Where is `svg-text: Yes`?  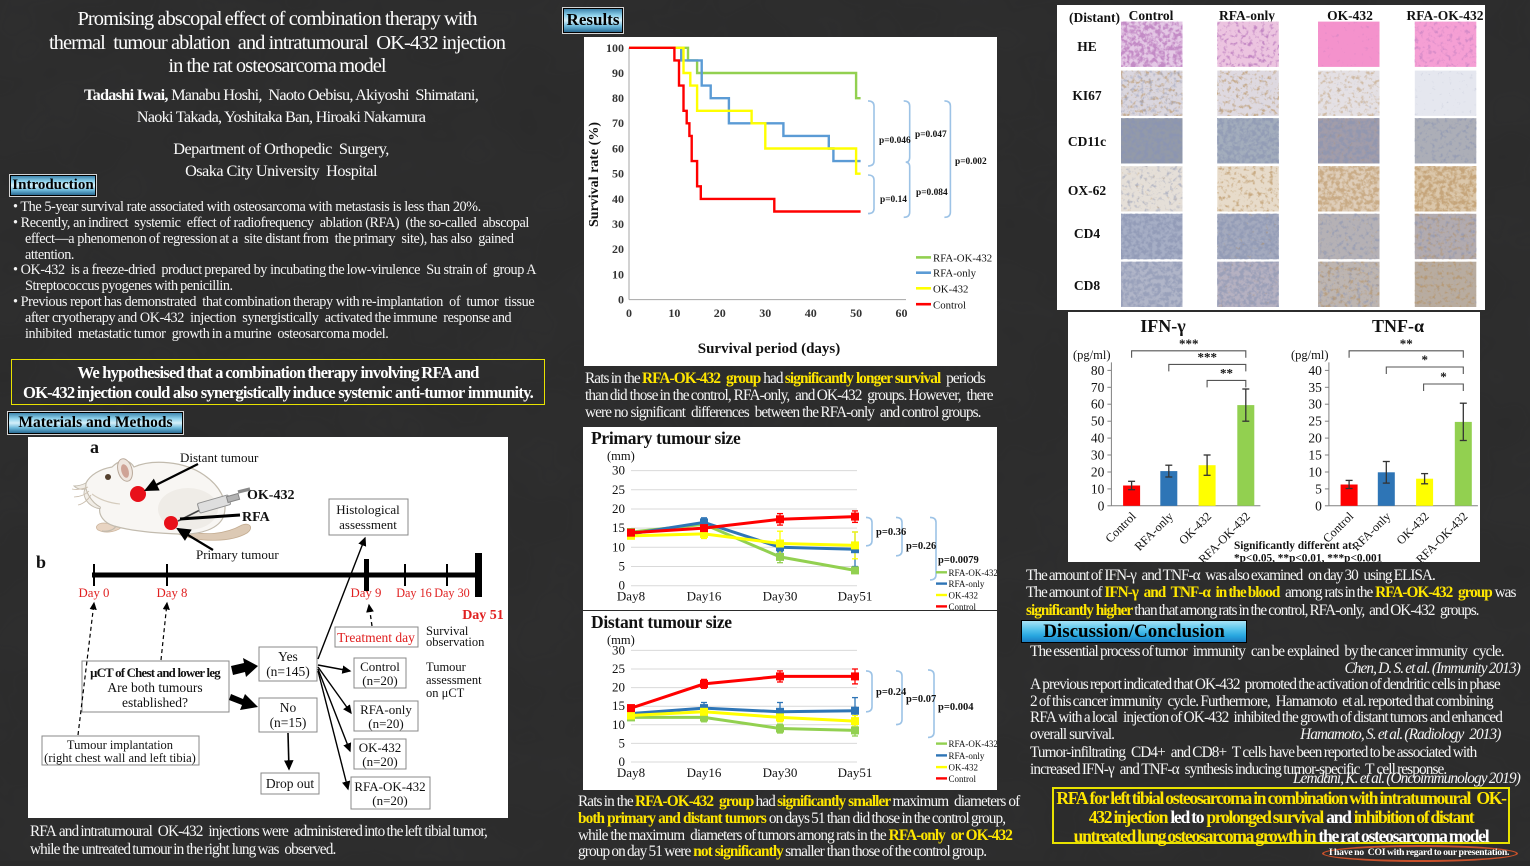
svg-text: Yes is located at coordinates (288, 656).